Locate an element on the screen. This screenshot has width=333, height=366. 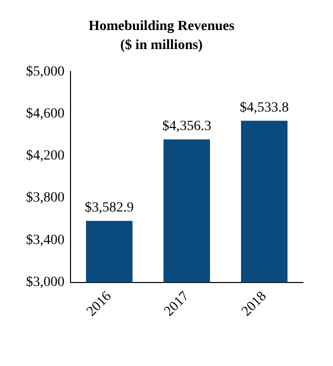
chart-title: Homebuilding Revenues is located at coordinates (161, 26).